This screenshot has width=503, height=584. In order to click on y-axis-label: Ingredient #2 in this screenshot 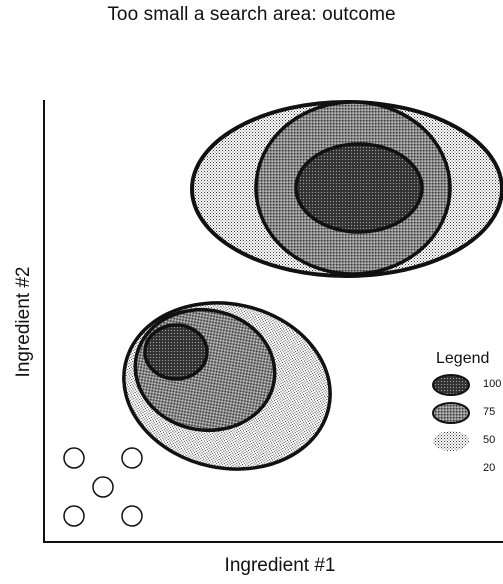, I will do `click(23, 322)`.